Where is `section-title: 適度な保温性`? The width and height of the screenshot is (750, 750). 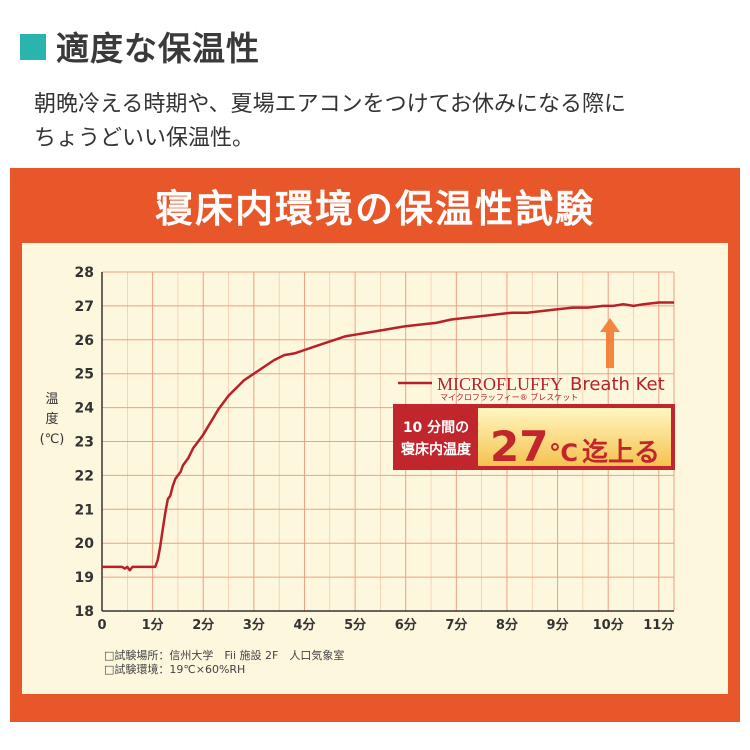 section-title: 適度な保温性 is located at coordinates (158, 48).